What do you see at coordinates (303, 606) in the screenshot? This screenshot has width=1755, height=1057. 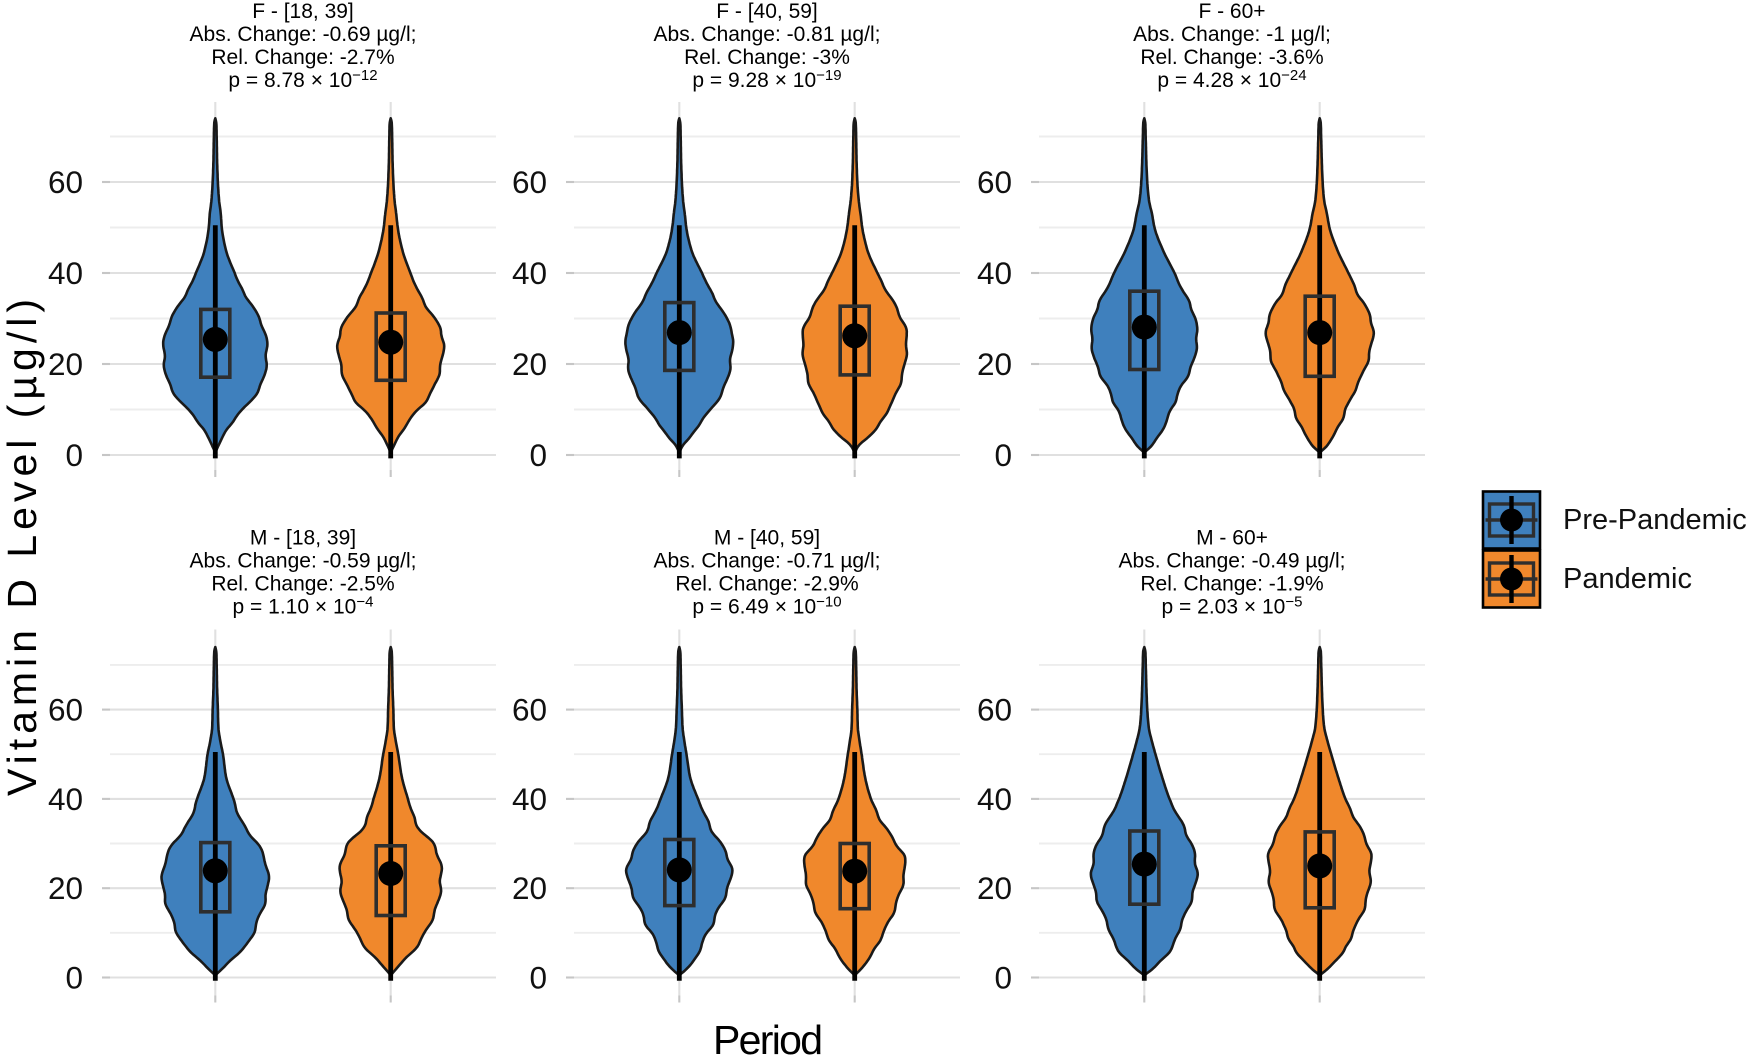 I see `svg-text: p = 1.10 × 10−4` at bounding box center [303, 606].